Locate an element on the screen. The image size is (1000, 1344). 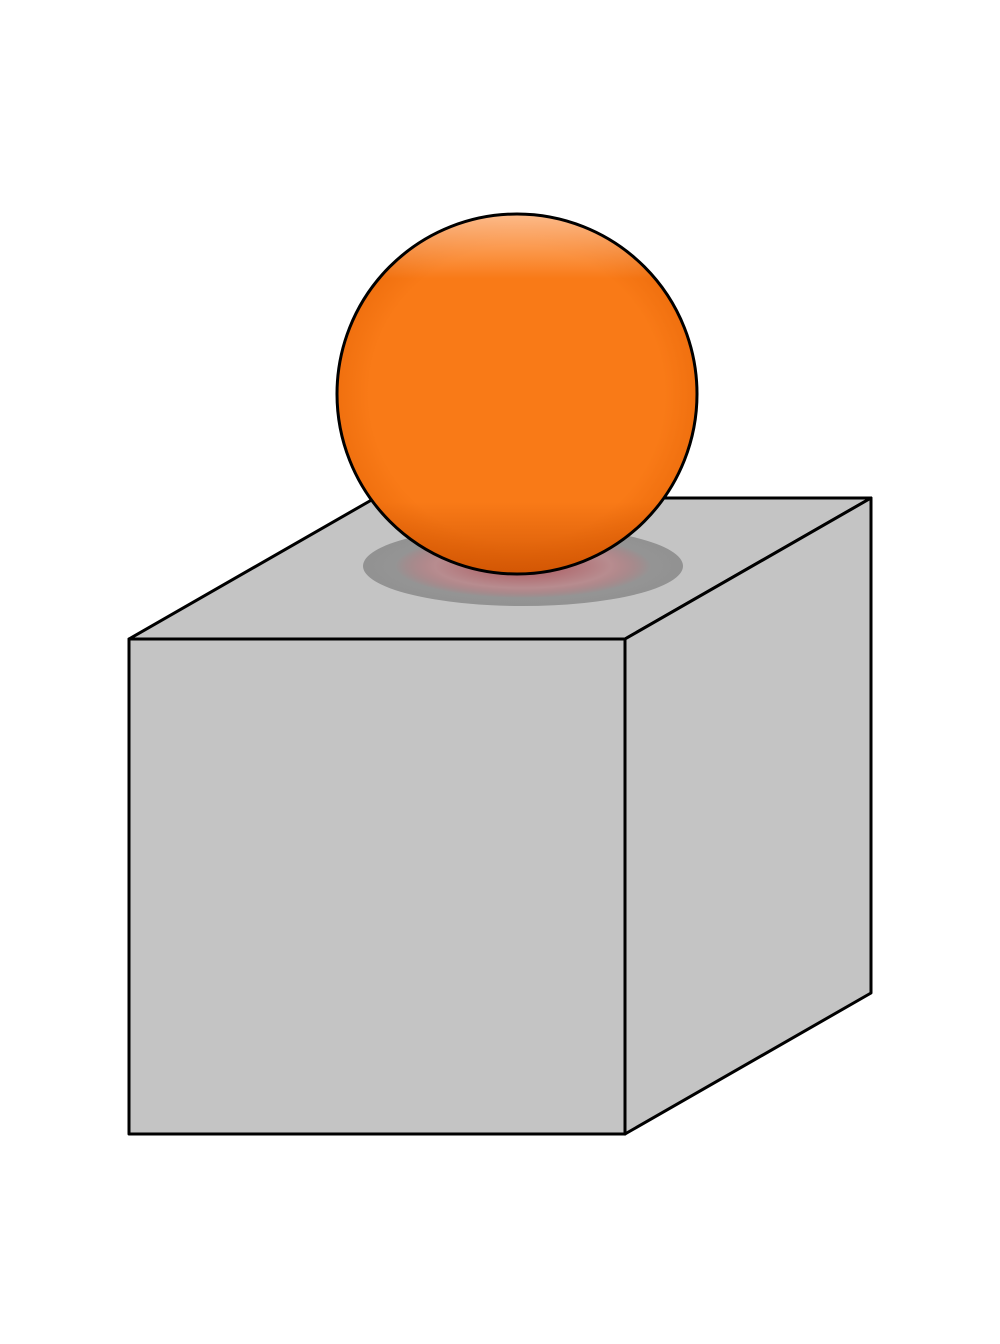
sphere is located at coordinates (517, 394).